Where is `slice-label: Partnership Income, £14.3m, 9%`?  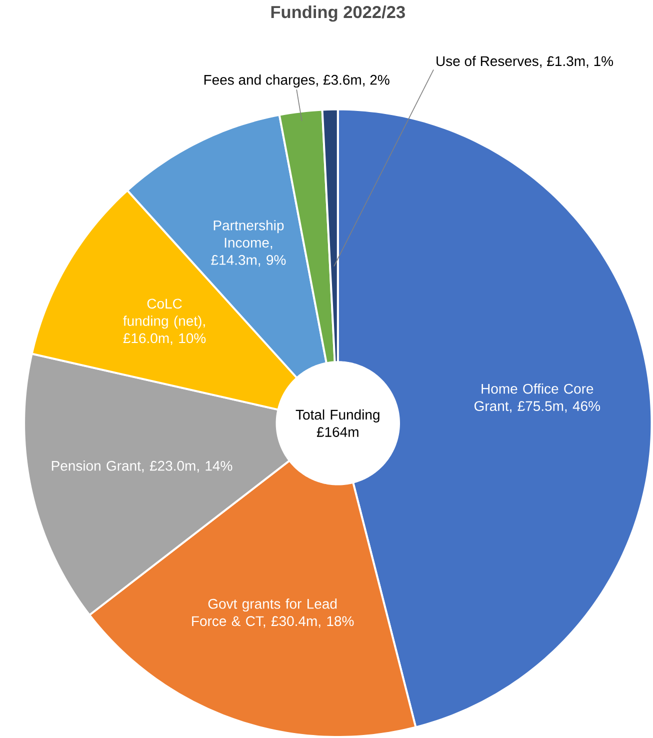
slice-label: Partnership Income, £14.3m, 9% is located at coordinates (248, 243).